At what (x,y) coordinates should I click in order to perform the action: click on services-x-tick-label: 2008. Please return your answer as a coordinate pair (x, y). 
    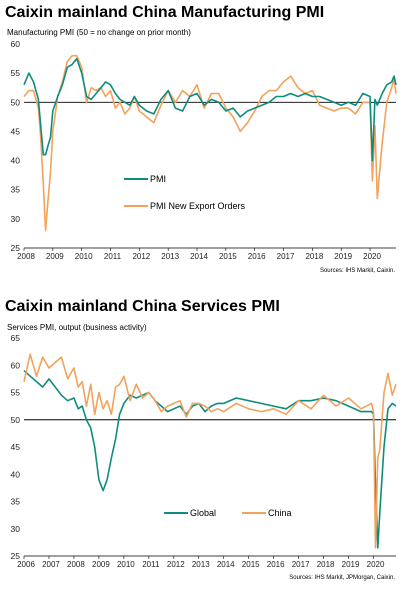
    Looking at the image, I should click on (76, 564).